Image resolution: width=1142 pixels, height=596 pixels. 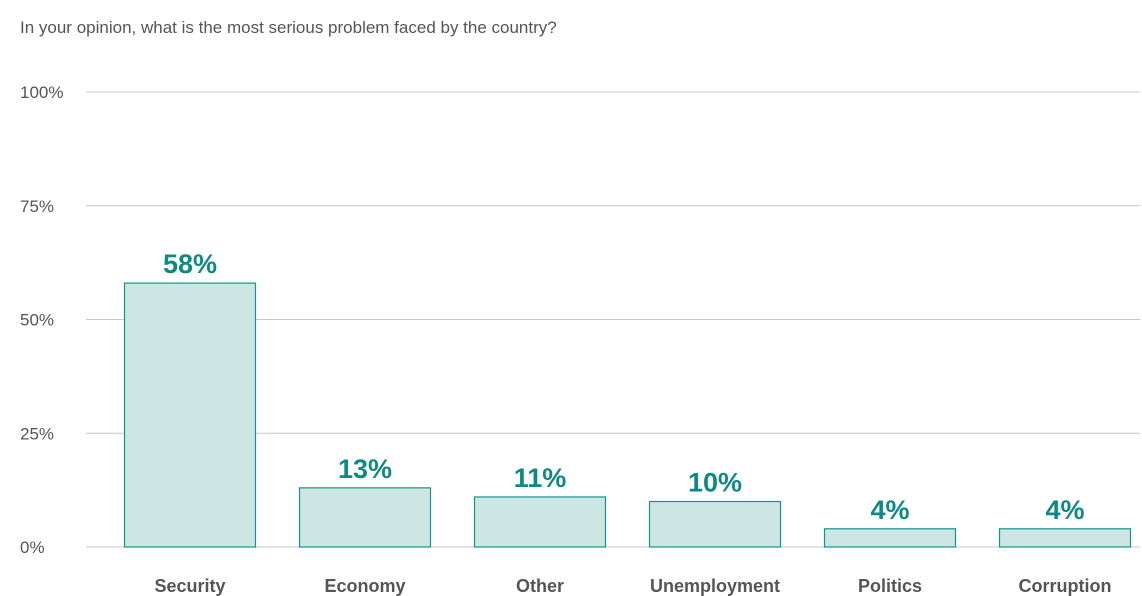 I want to click on bar-unemployment, so click(x=715, y=524).